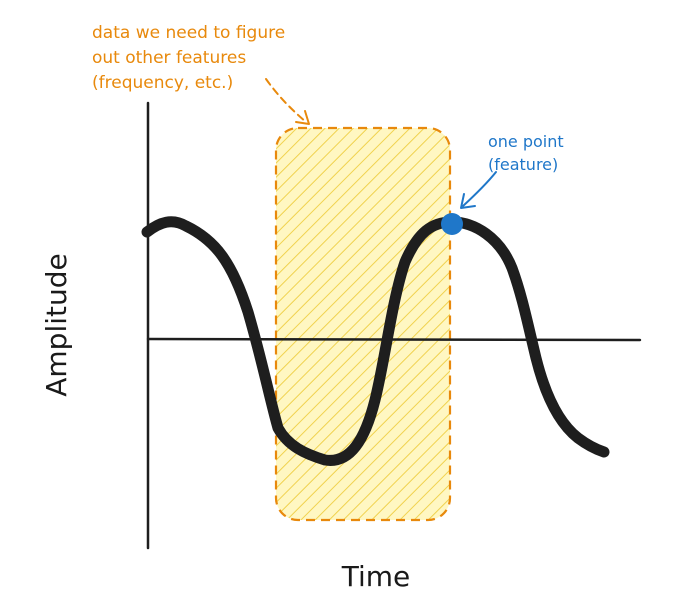 Image resolution: width=681 pixels, height=615 pixels. I want to click on window-note-arrow, so click(286, 100).